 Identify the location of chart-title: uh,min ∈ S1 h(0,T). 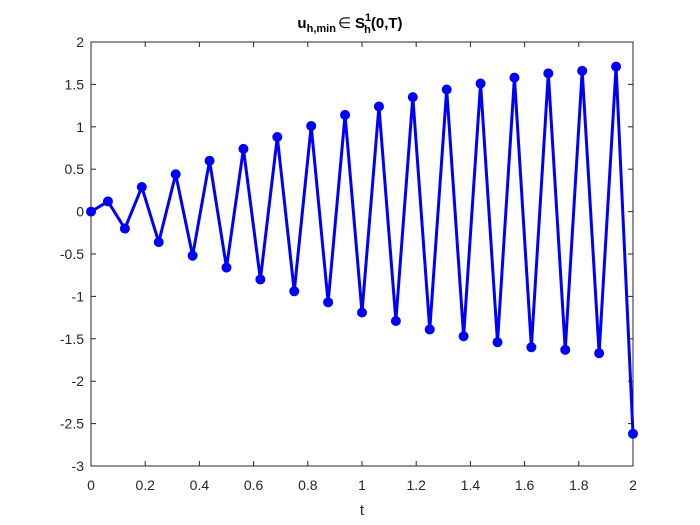
(349, 24).